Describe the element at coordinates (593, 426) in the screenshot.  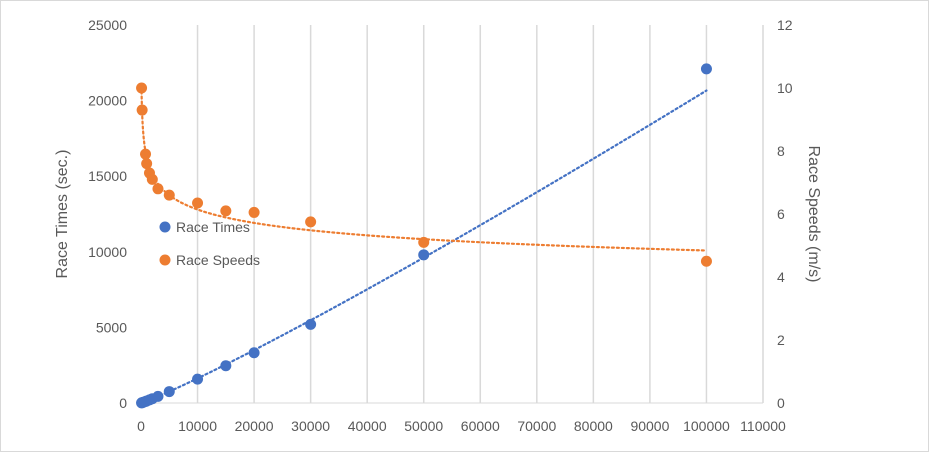
I see `x-tick-label: 80000` at that location.